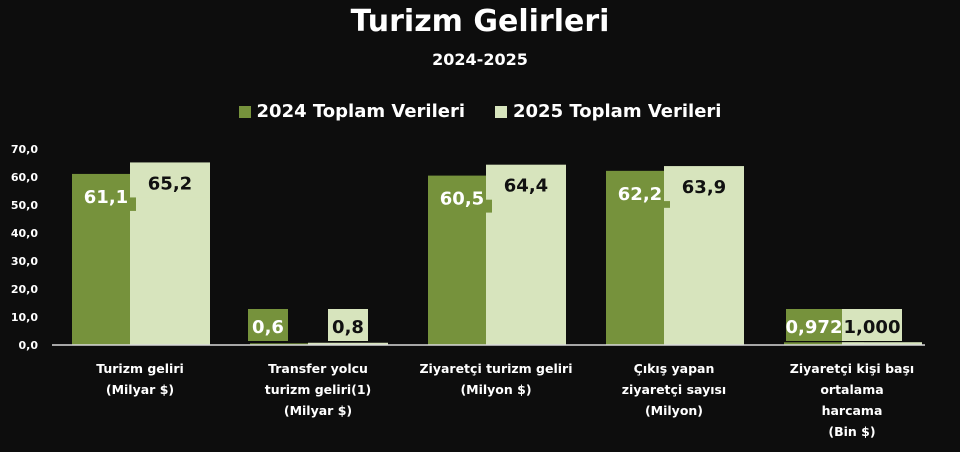  I want to click on legend-label-2025: 2025 Toplam Verileri, so click(617, 111).